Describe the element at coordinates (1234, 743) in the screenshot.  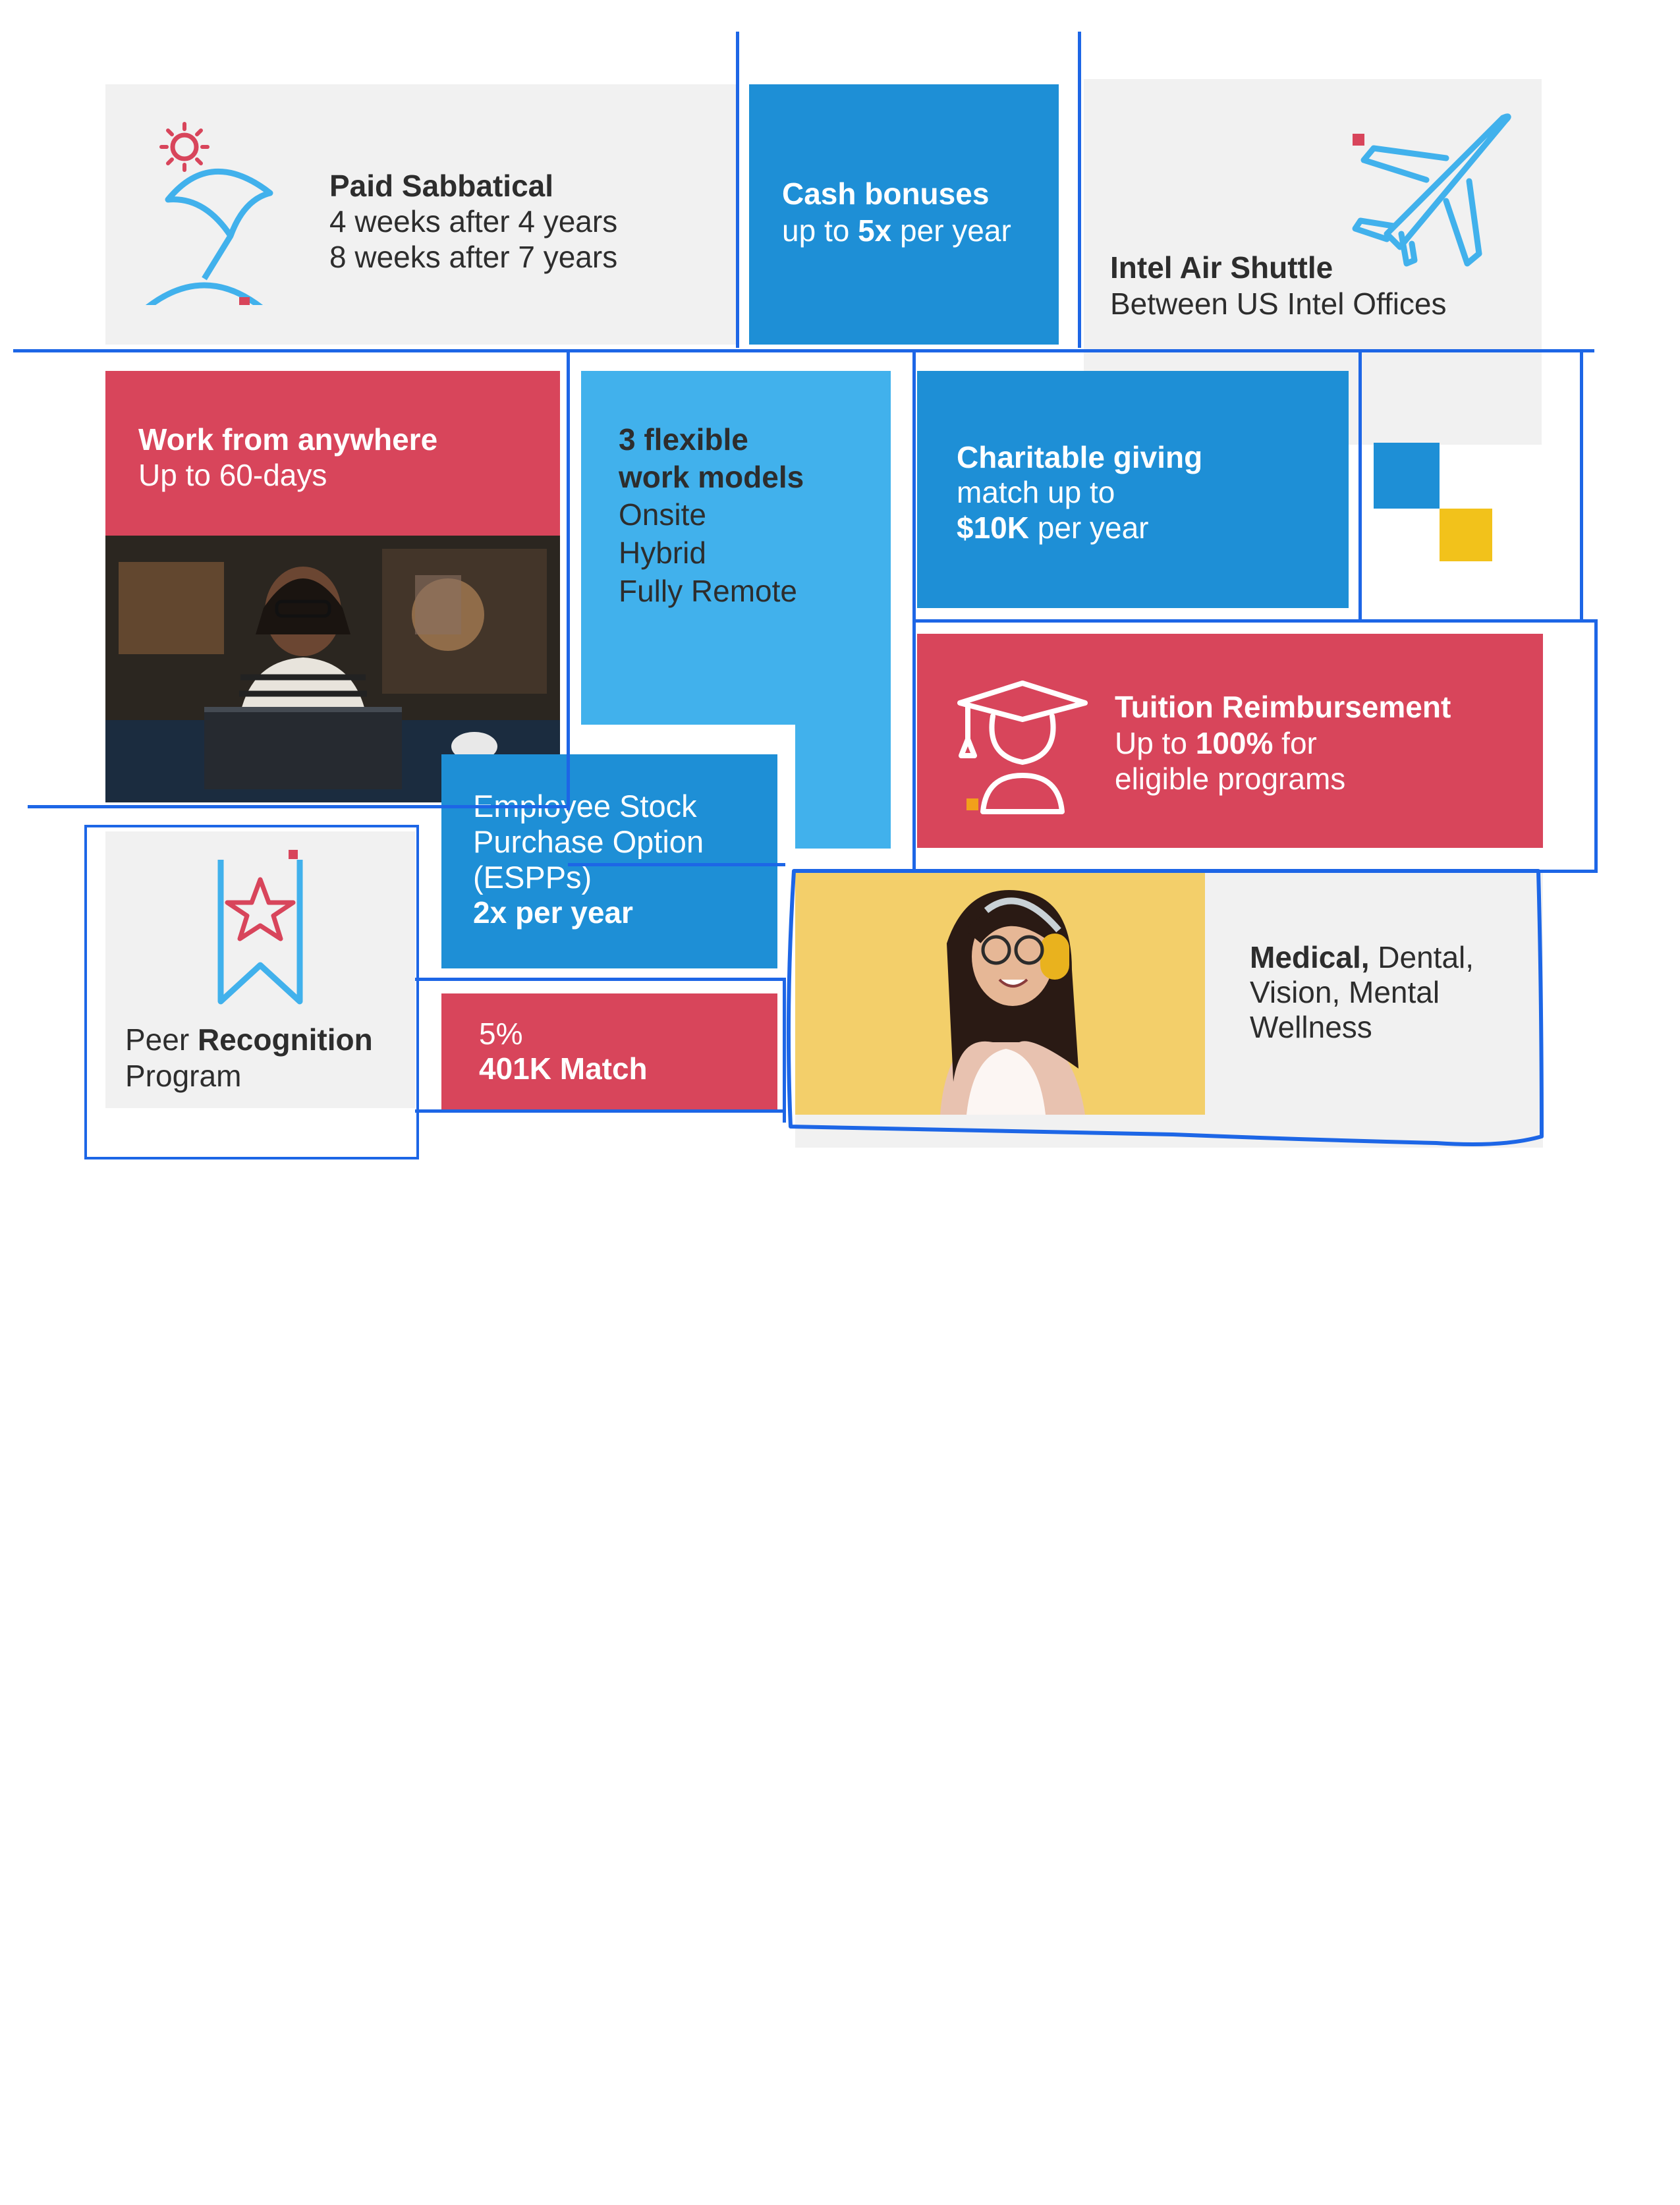
I see `tuition-bold: 100%` at that location.